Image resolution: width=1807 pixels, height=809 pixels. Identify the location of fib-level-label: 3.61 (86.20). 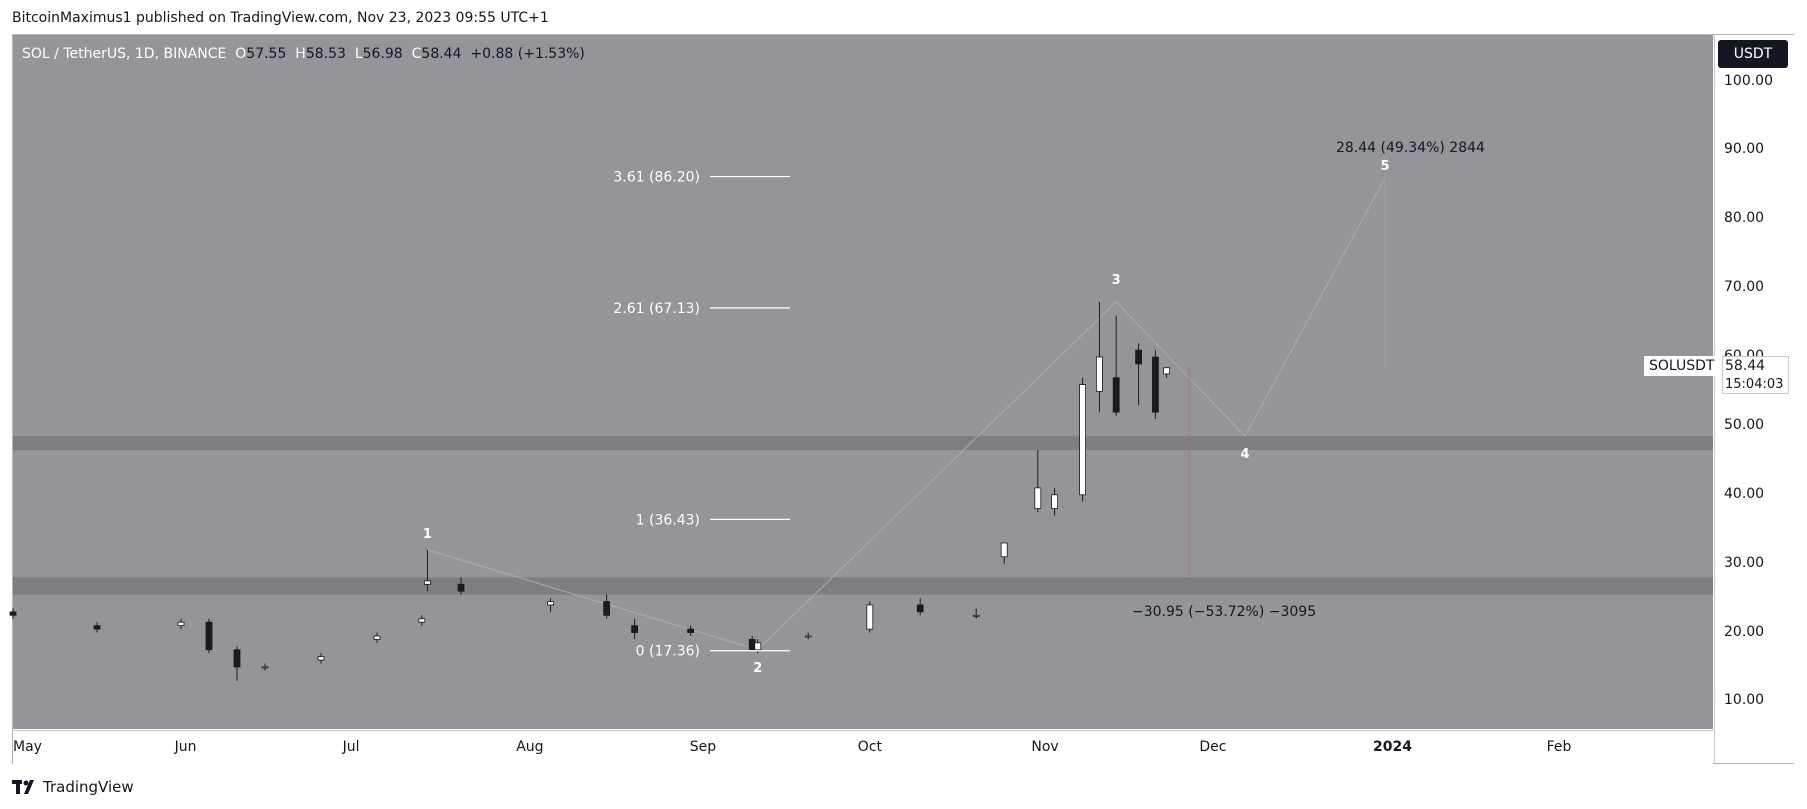
(656, 178).